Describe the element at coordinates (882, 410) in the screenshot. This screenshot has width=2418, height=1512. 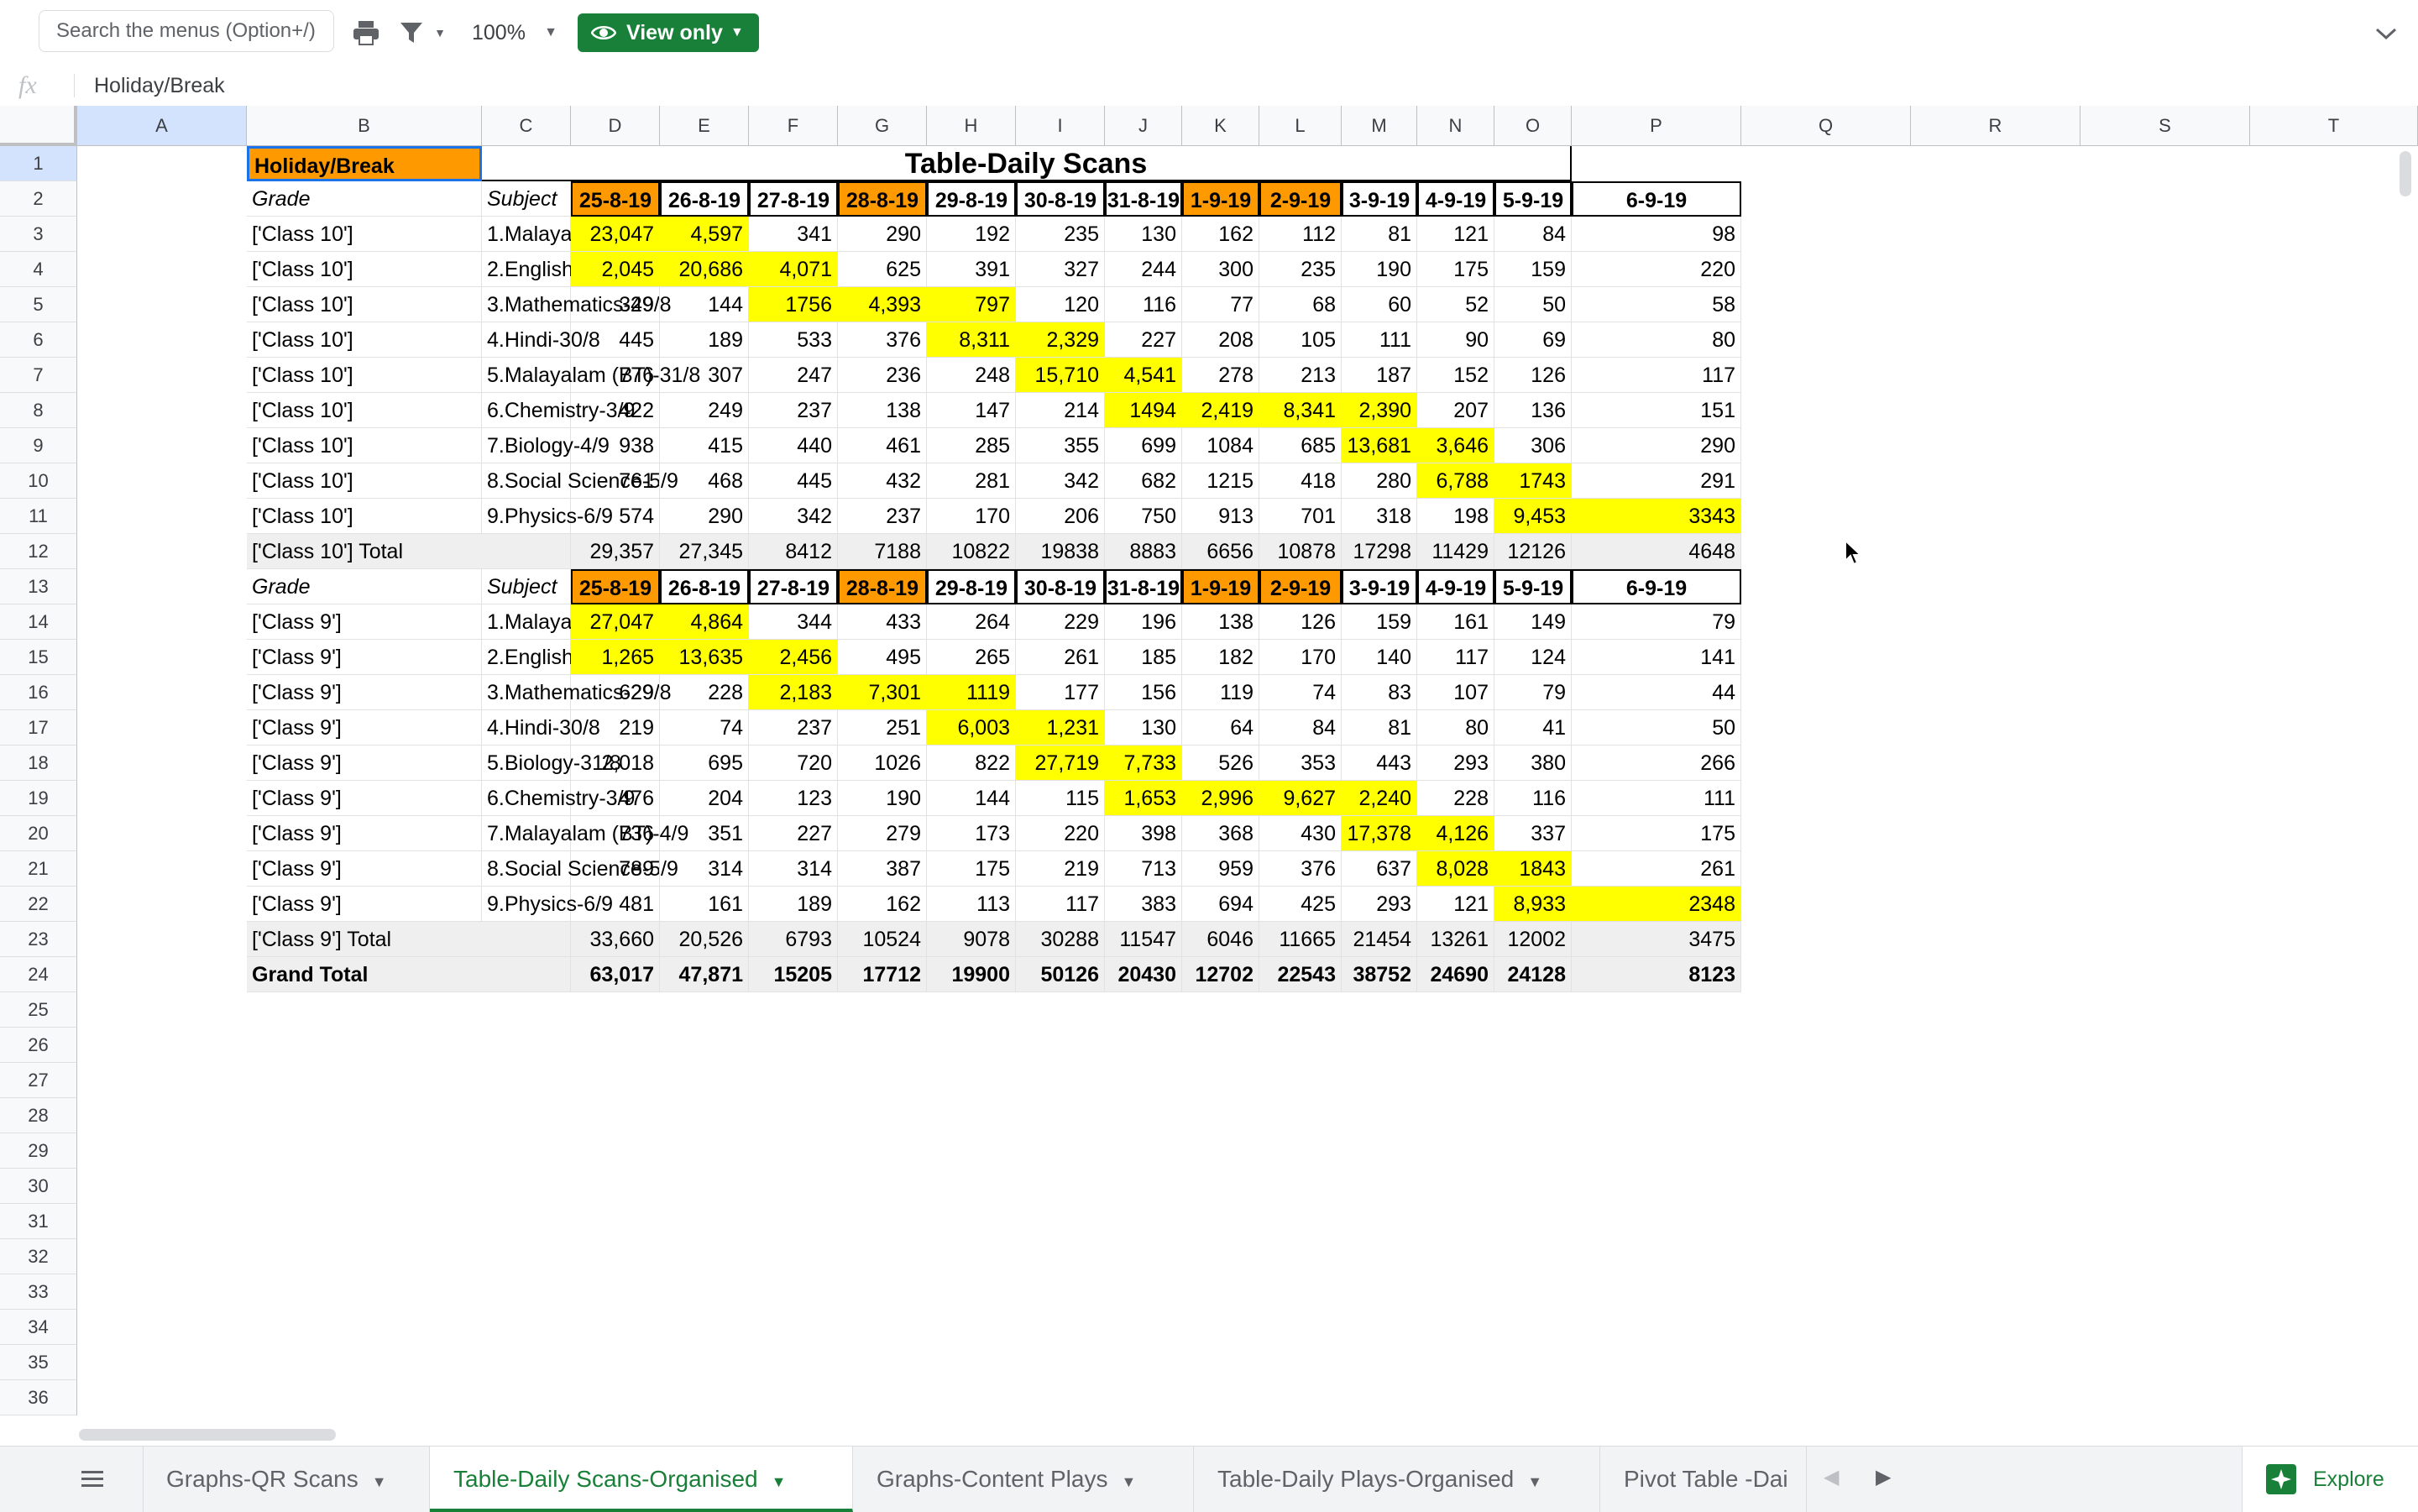
I see `value-cell: 138` at that location.